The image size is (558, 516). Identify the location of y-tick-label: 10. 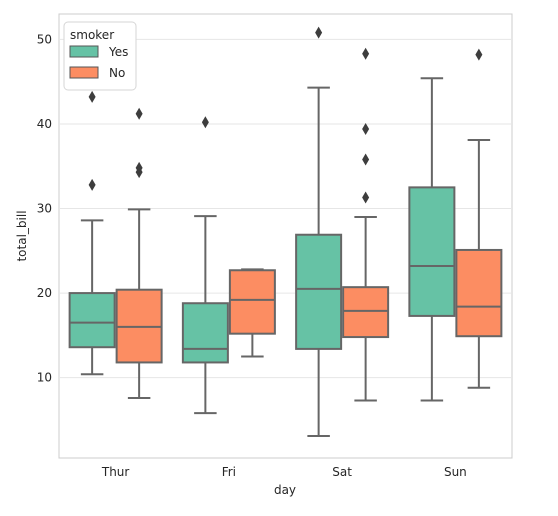
(44, 378).